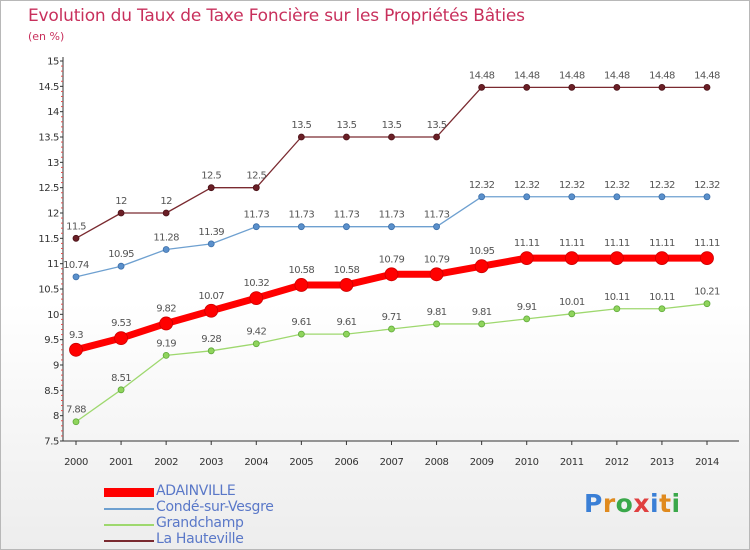 The image size is (750, 550). What do you see at coordinates (482, 312) in the screenshot?
I see `data-label: 9.81` at bounding box center [482, 312].